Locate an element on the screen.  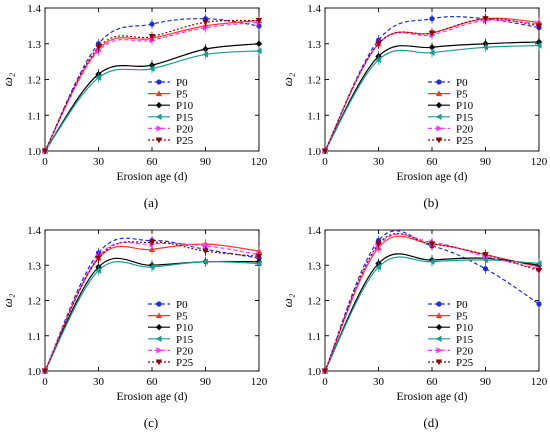
legend-label-p5: P5 is located at coordinates (182, 95).